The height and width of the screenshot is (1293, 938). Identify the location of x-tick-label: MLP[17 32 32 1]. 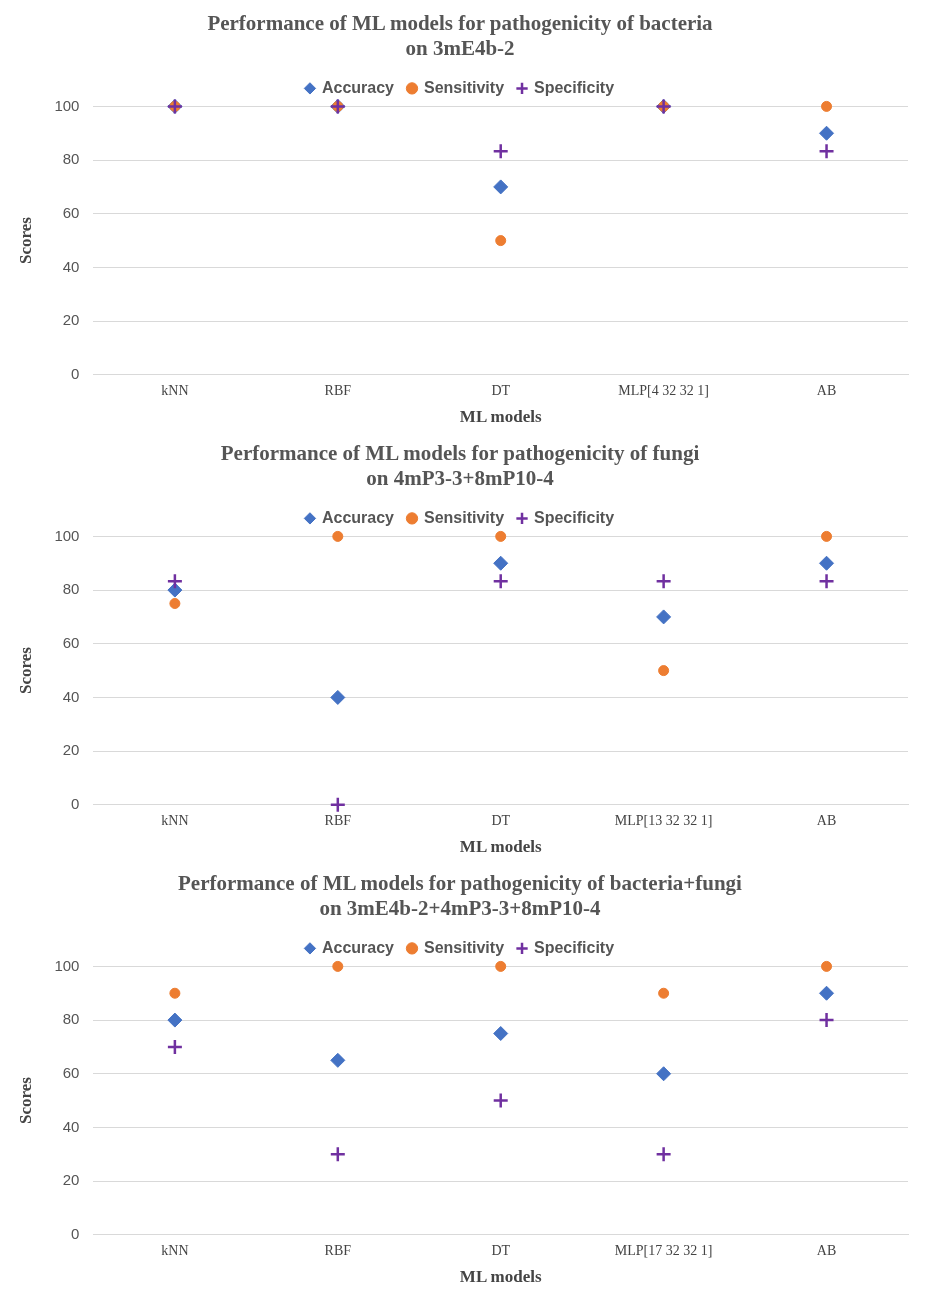
(663, 1250).